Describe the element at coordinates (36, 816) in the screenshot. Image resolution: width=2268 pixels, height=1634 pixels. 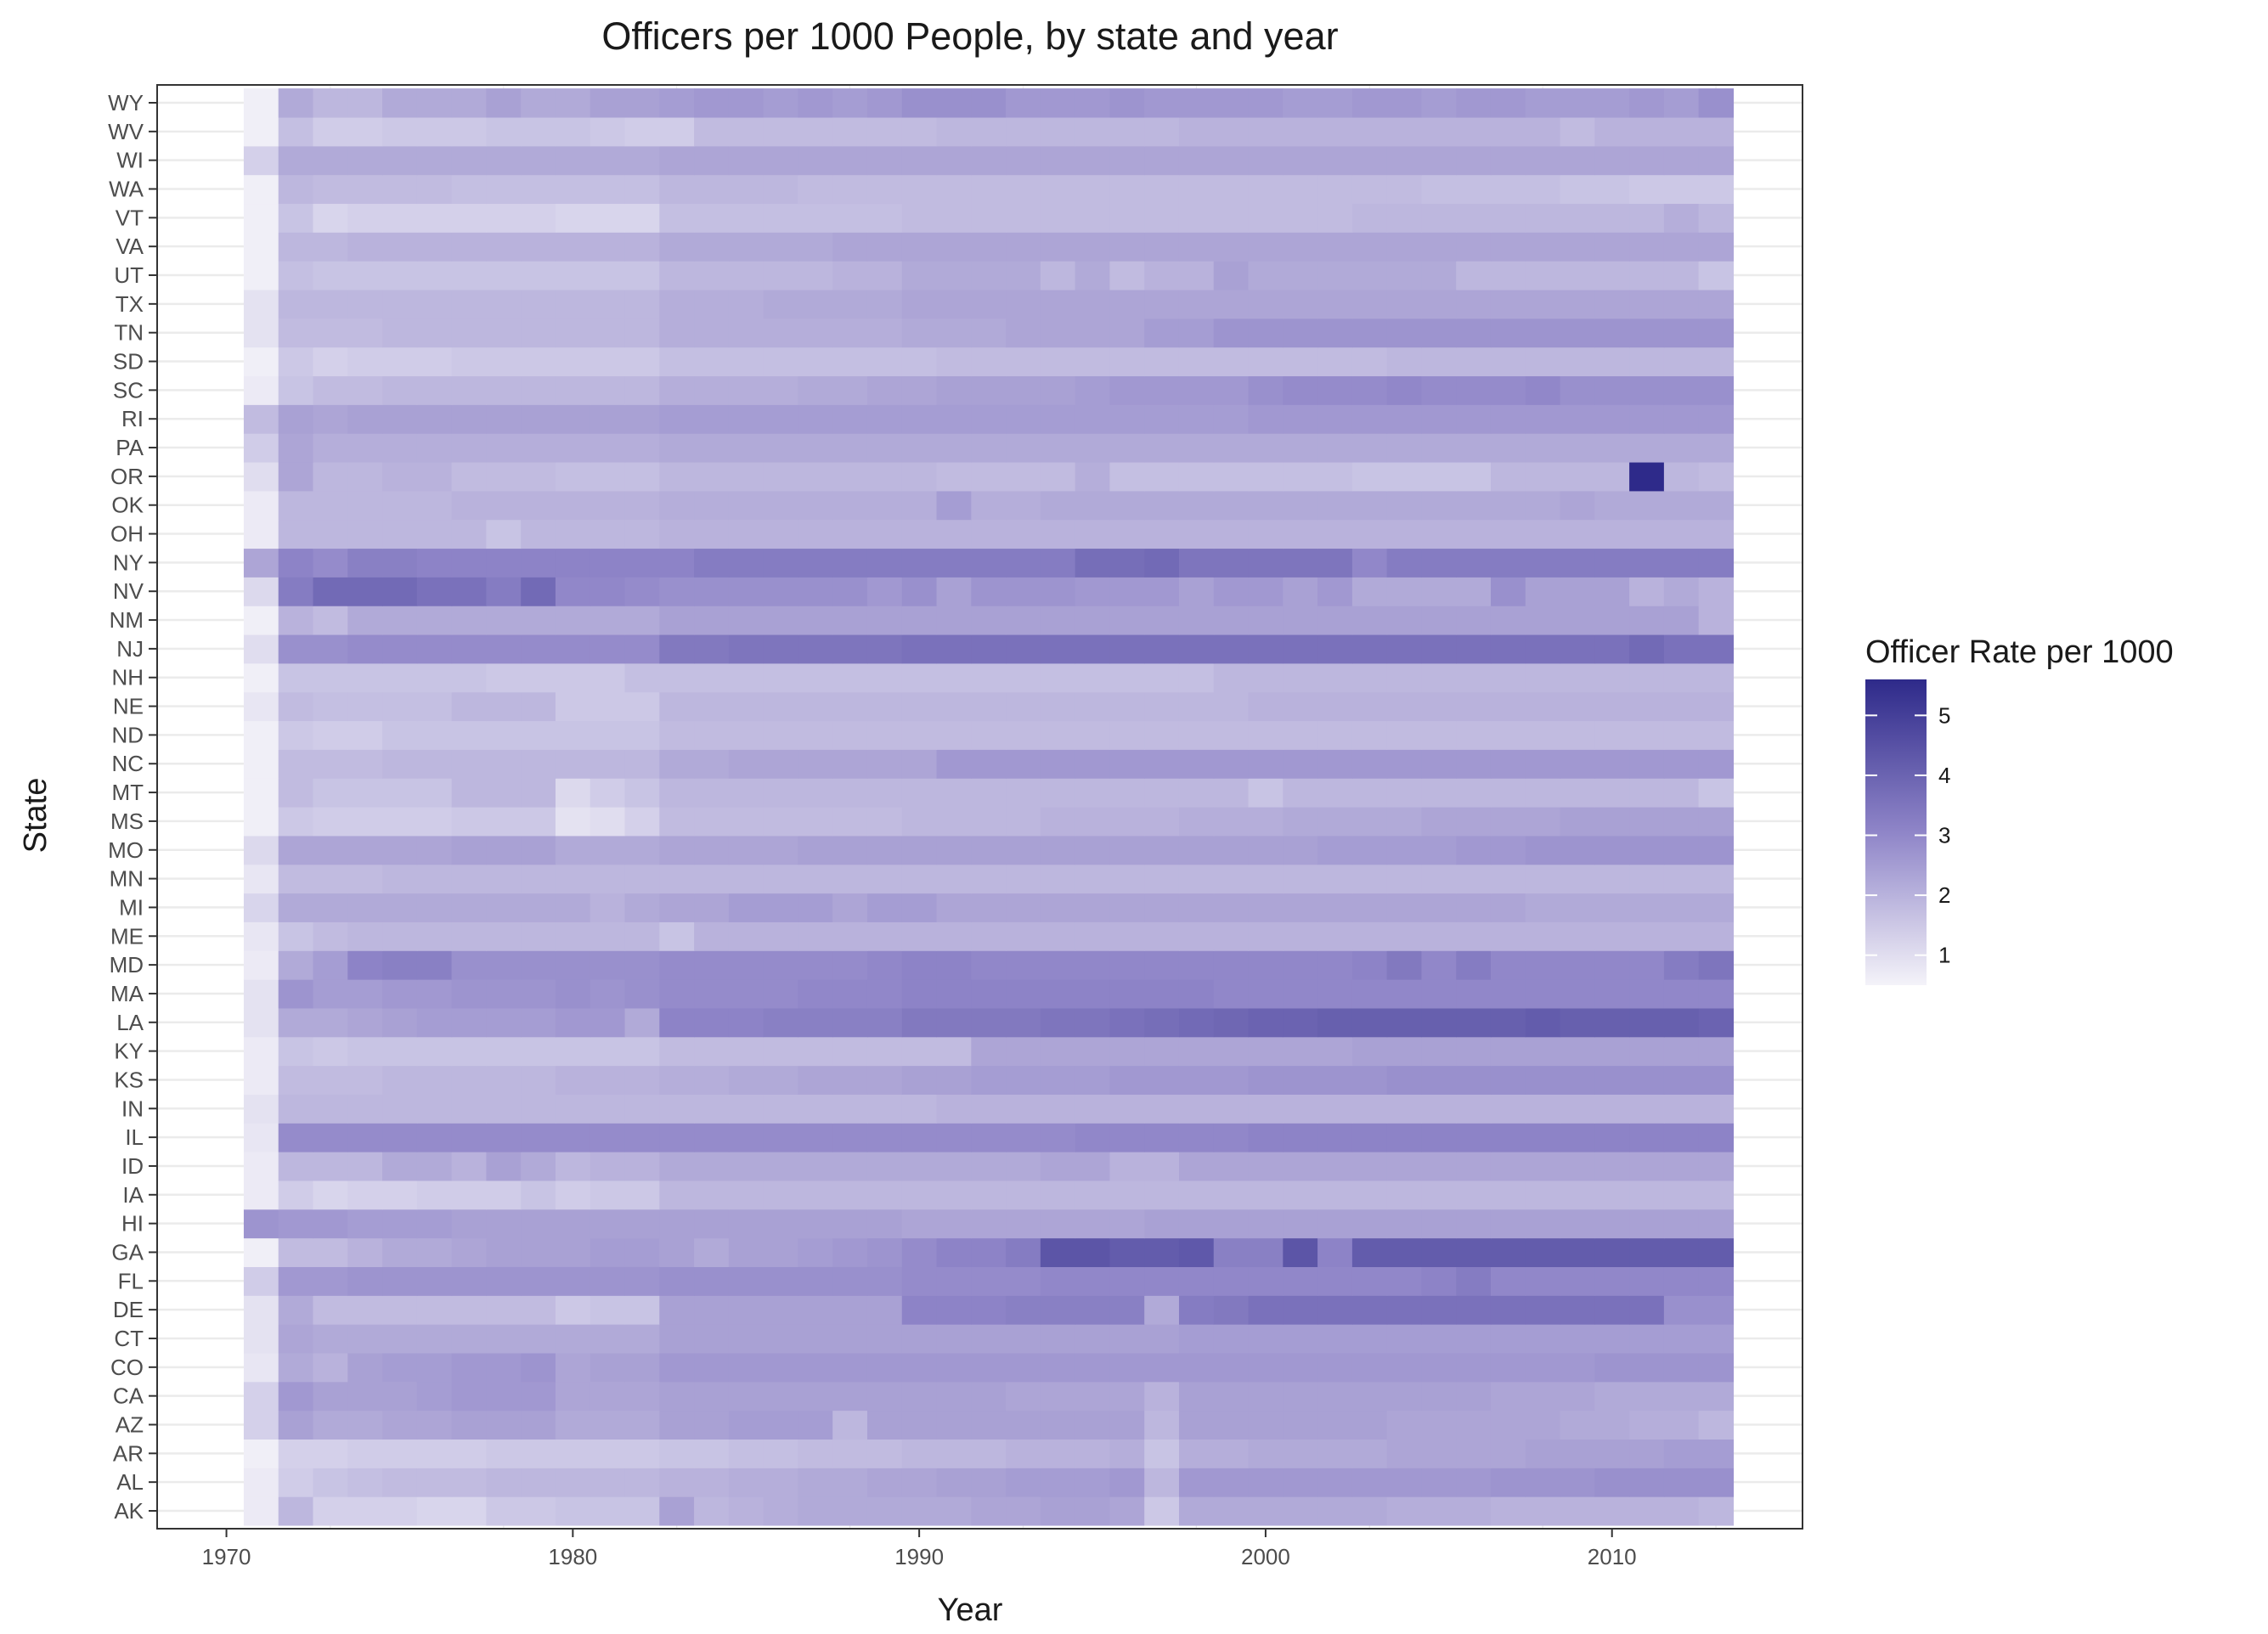
I see `y-axis-label: State` at that location.